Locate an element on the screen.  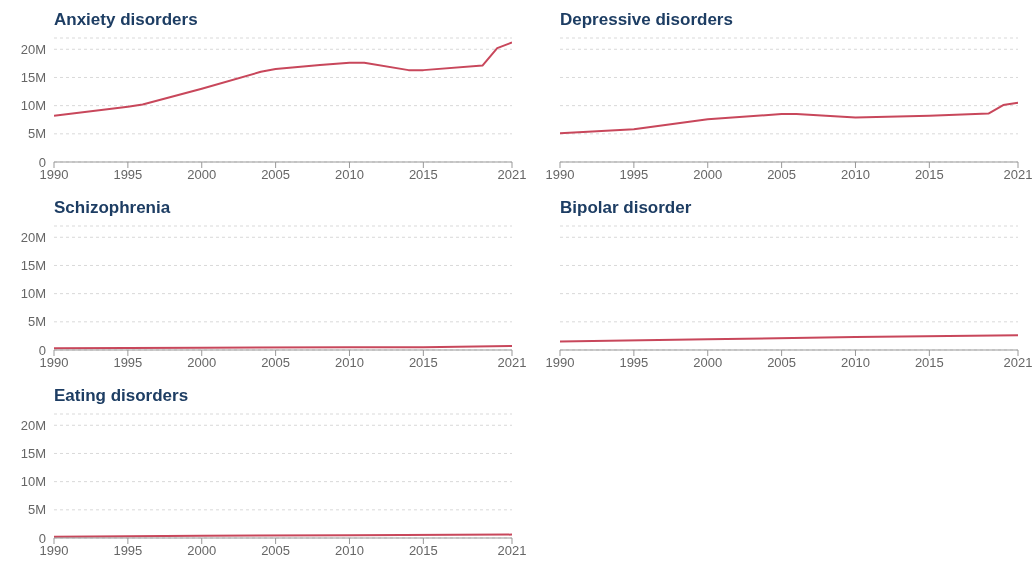
chart-title: Eating disorders is located at coordinates (121, 396).